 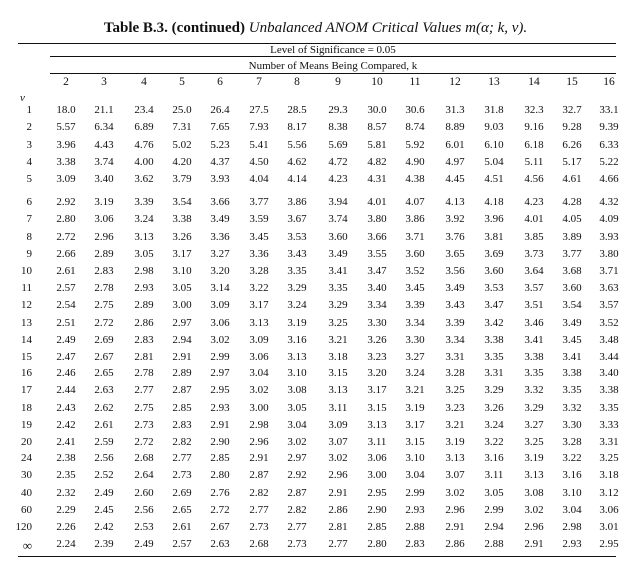 I want to click on table-cell: 2.75, so click(x=144, y=407).